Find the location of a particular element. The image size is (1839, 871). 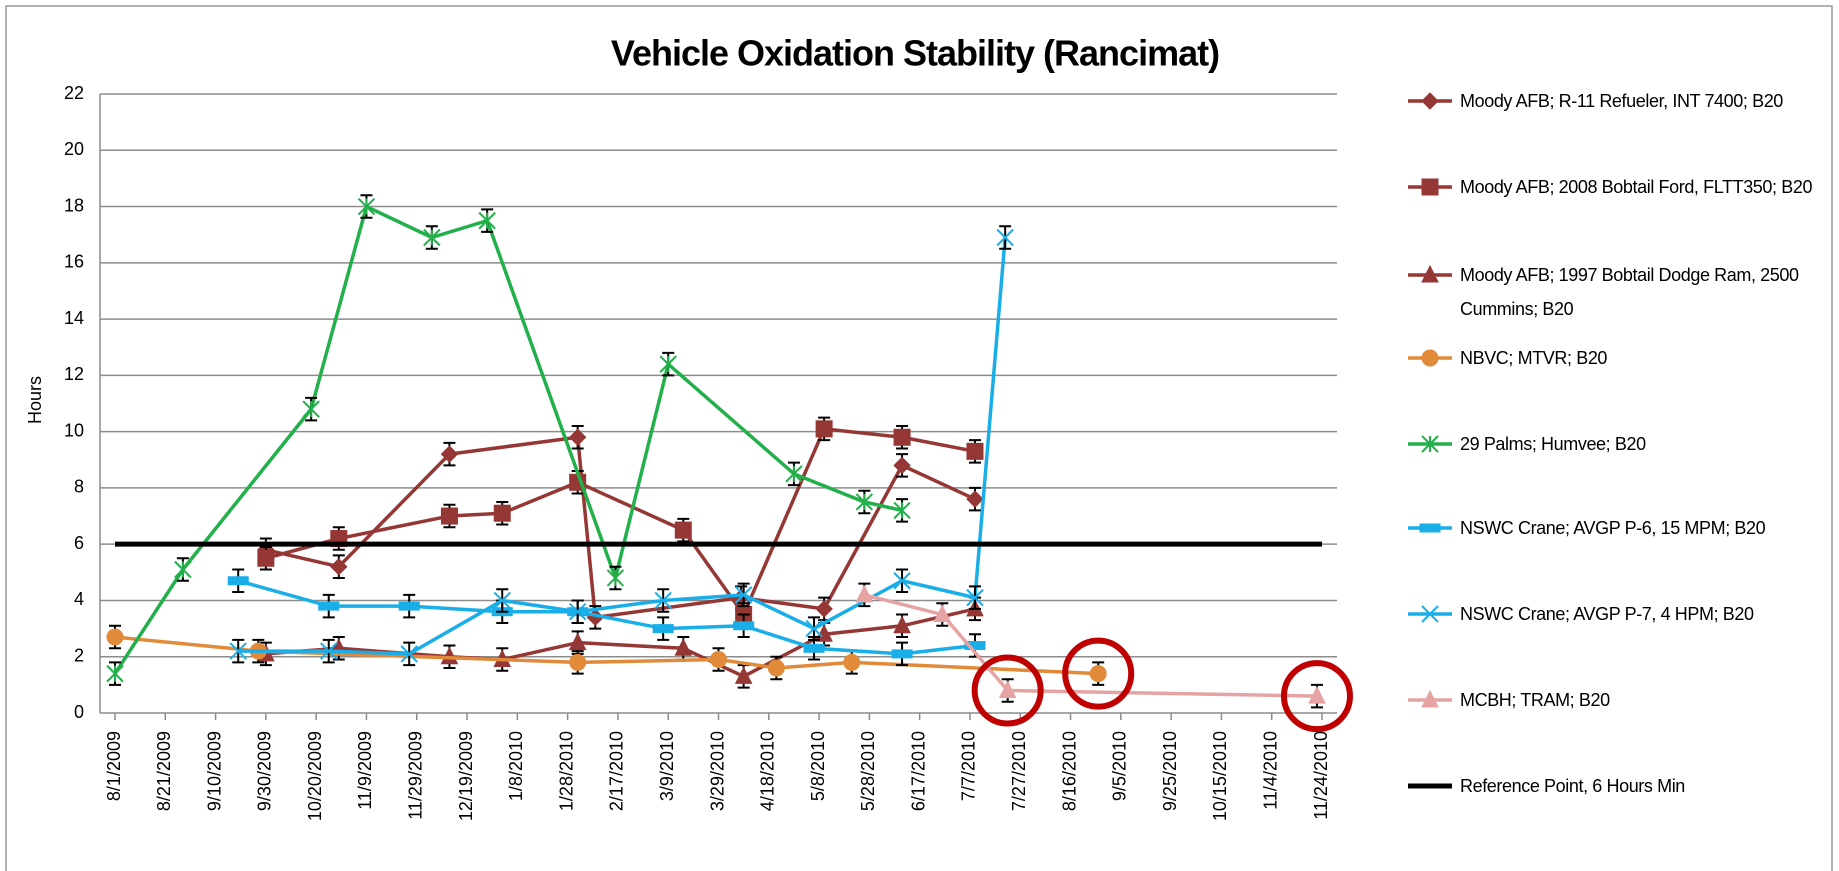

legend-label: NSWC Crane; AVGP P-7, 4 HPM; B20 is located at coordinates (1607, 614).